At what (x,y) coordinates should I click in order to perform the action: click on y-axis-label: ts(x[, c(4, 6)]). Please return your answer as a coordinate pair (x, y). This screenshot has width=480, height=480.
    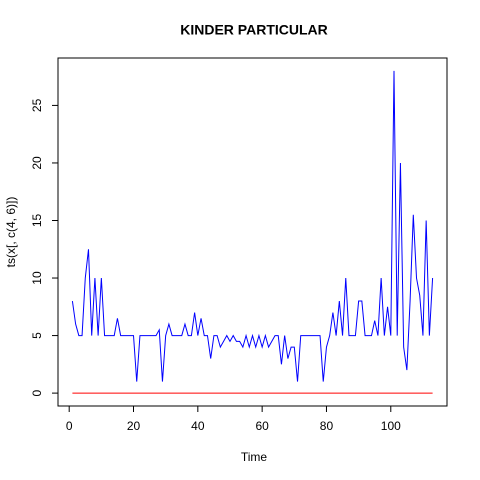
    Looking at the image, I should click on (11, 232).